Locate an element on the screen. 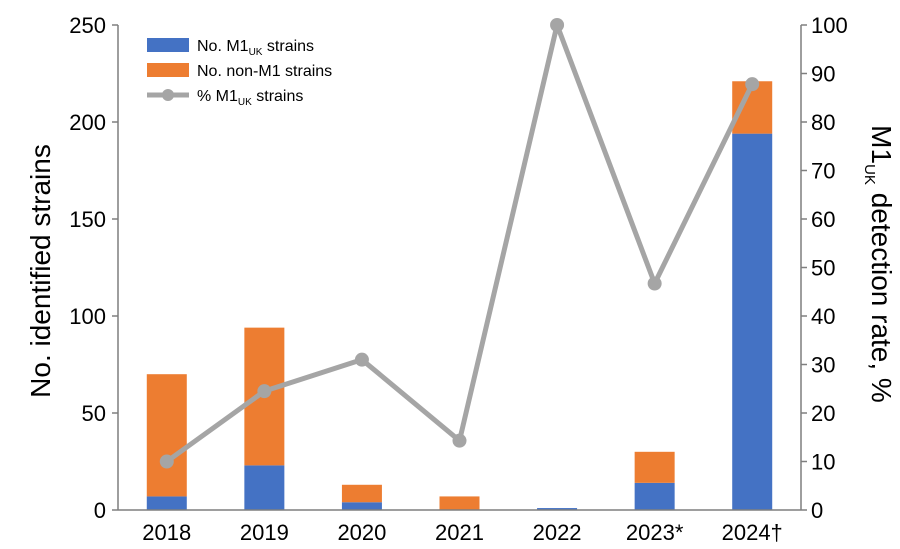 This screenshot has height=549, width=900. legend-label-2: % M1UK strains is located at coordinates (250, 98).